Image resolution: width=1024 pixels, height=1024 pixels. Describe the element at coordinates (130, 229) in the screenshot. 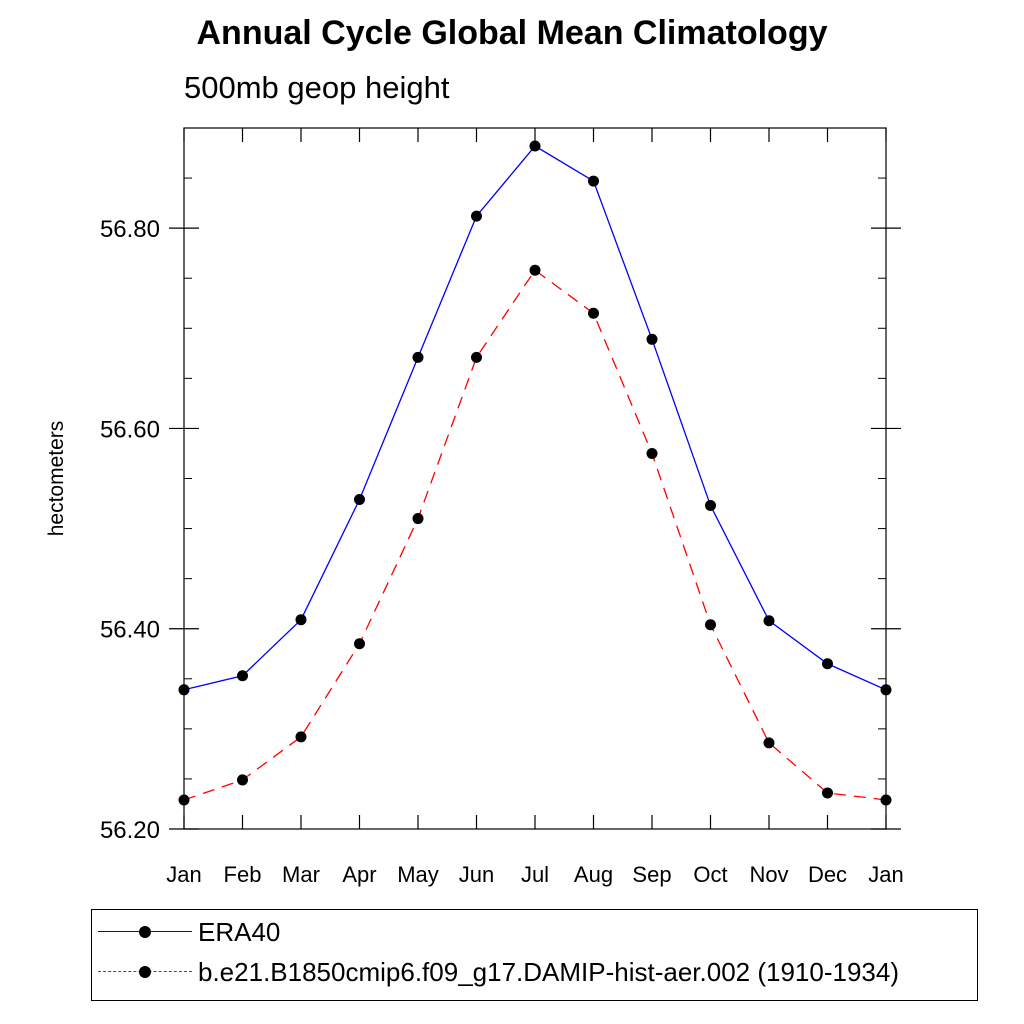

I see `y-tick-label: 56.80` at that location.